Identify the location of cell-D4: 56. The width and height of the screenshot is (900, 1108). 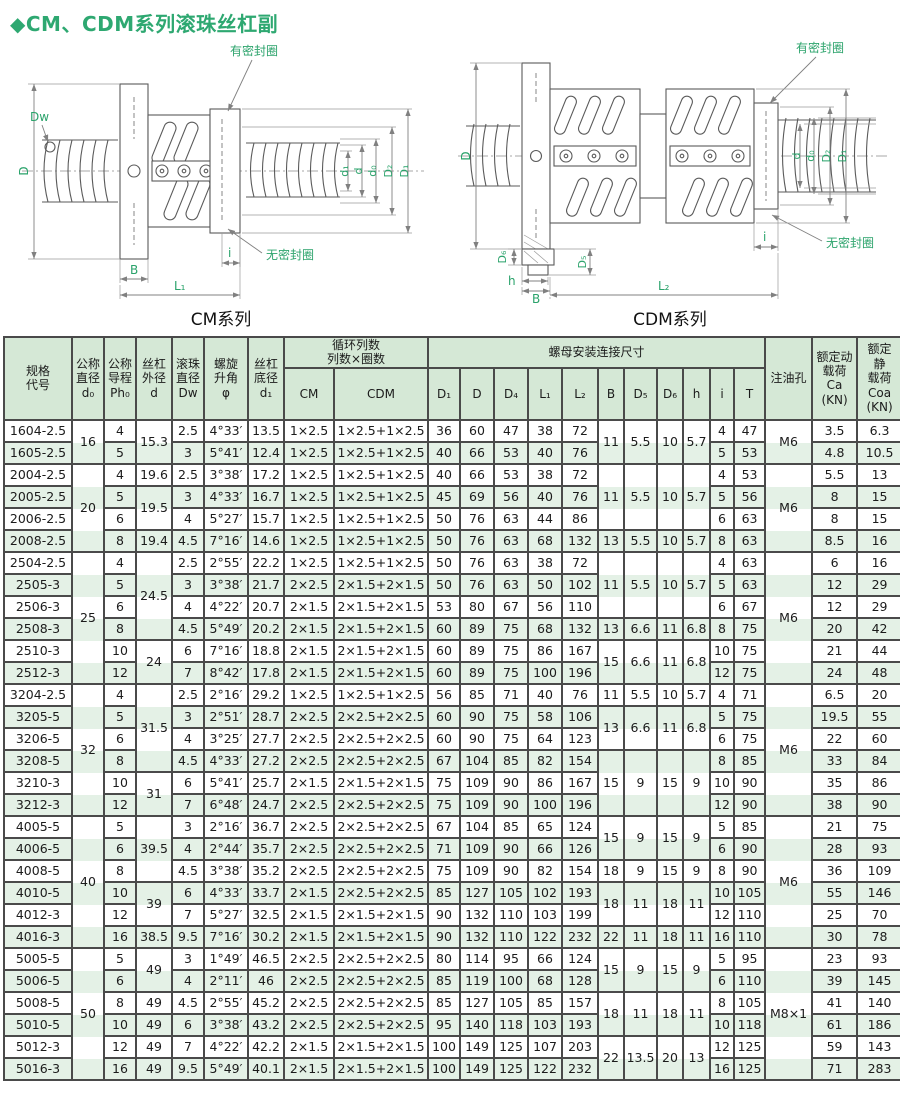
(511, 496).